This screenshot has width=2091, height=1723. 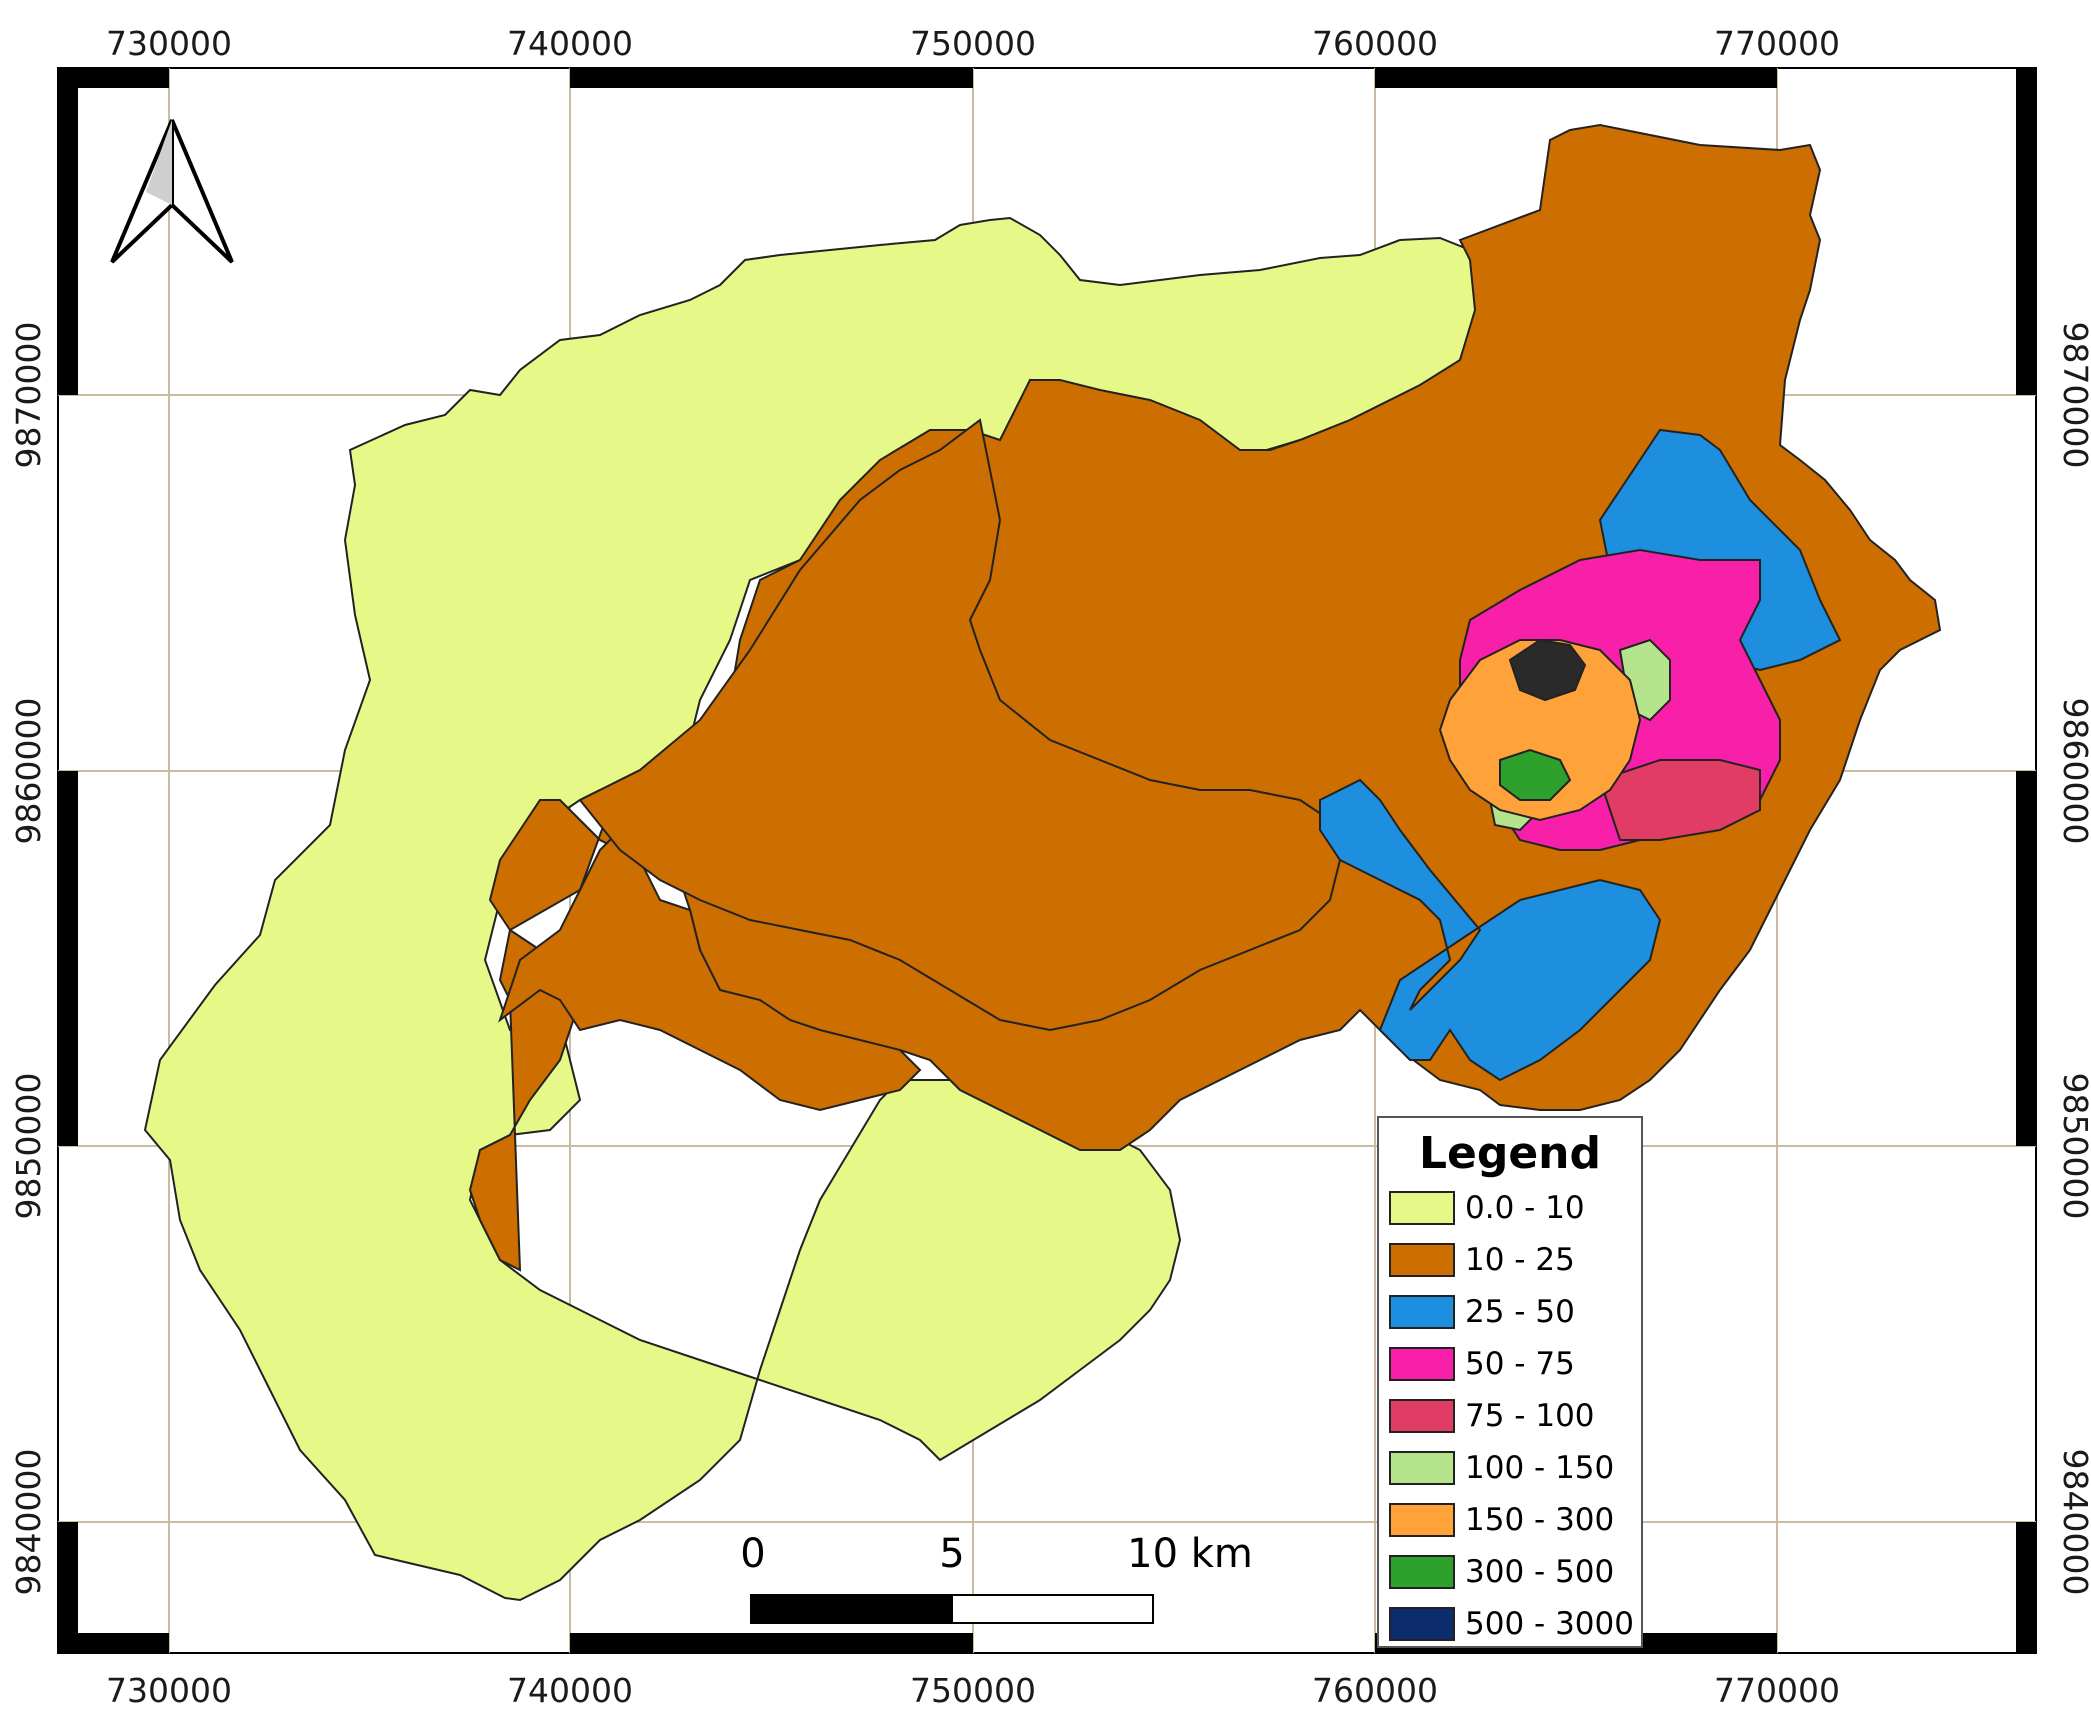 What do you see at coordinates (28, 771) in the screenshot?
I see `y-tick-left-1: 9860000` at bounding box center [28, 771].